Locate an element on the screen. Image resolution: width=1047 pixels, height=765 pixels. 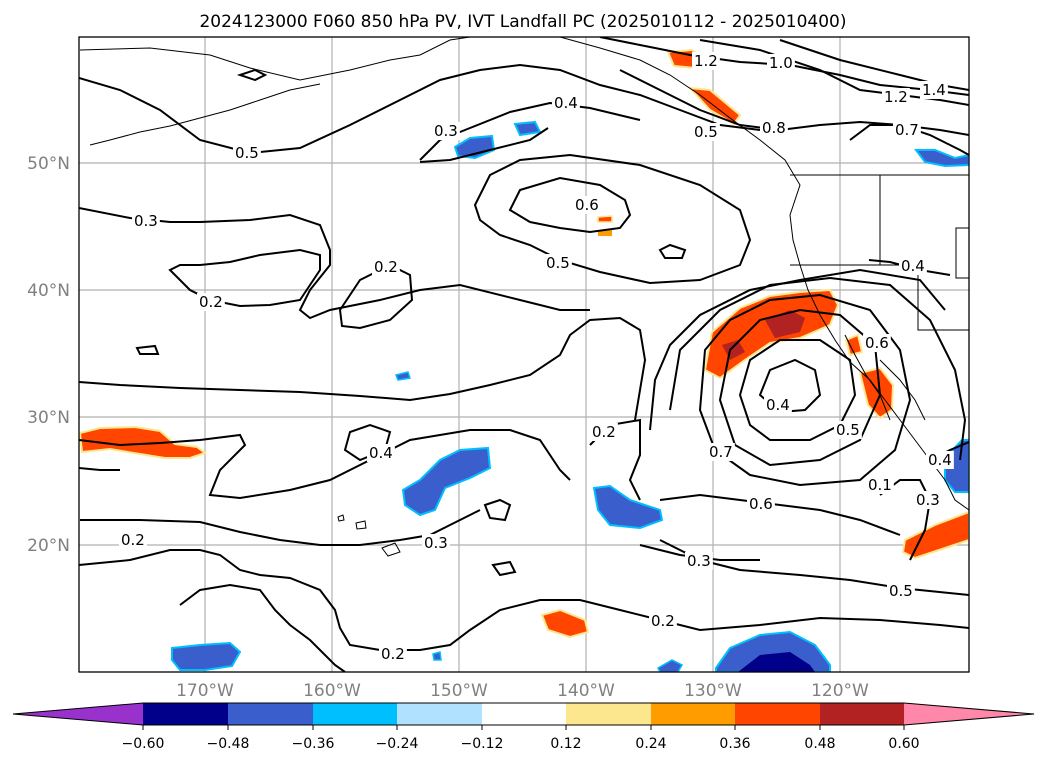
fill-positive-california-core2 is located at coordinates (733, 350).